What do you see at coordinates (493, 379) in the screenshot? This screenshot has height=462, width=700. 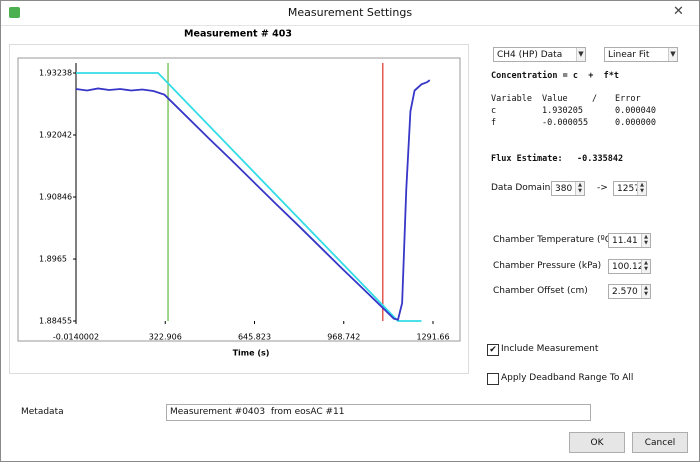 I see `checkbox` at bounding box center [493, 379].